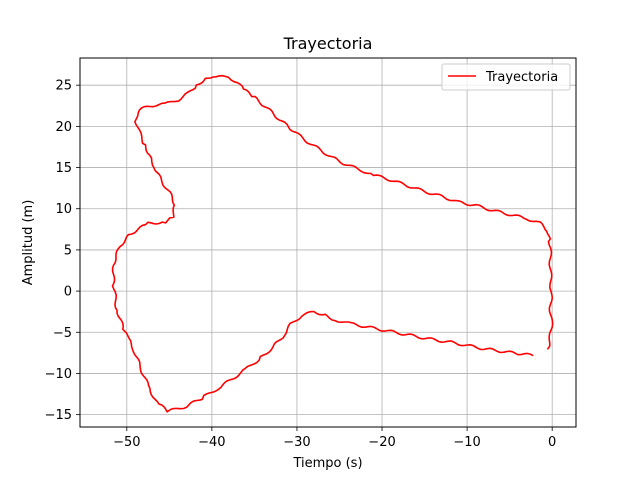 This screenshot has height=480, width=640. Describe the element at coordinates (68, 250) in the screenshot. I see `y-tick-label: 5` at that location.